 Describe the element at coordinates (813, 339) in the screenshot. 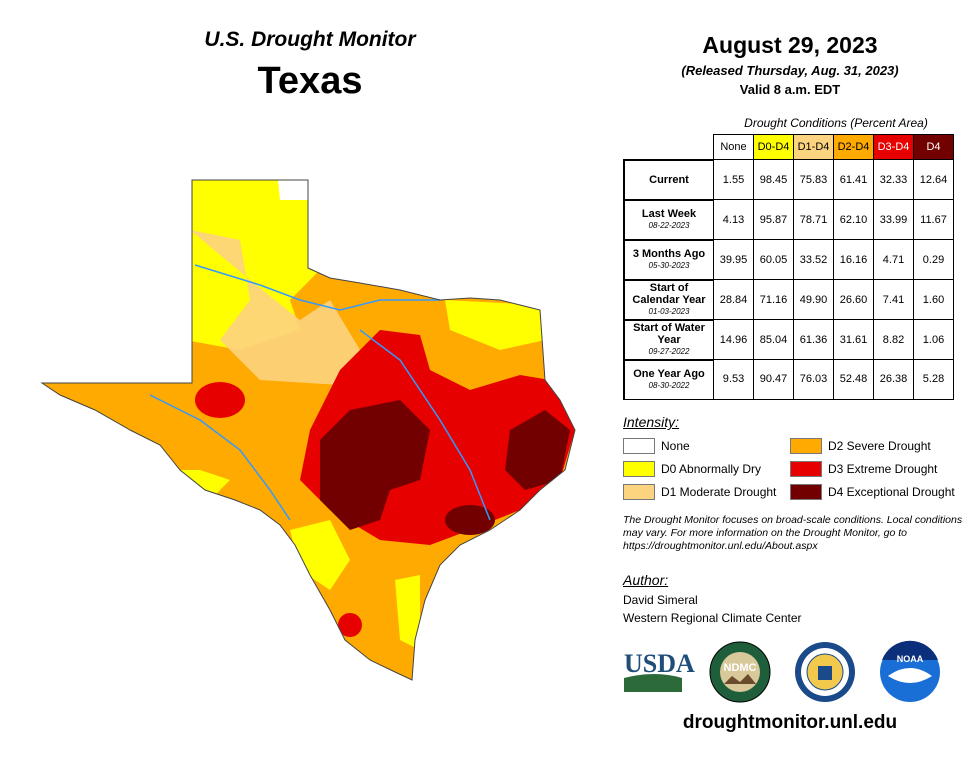

I see `table-cell: 61.36` at that location.